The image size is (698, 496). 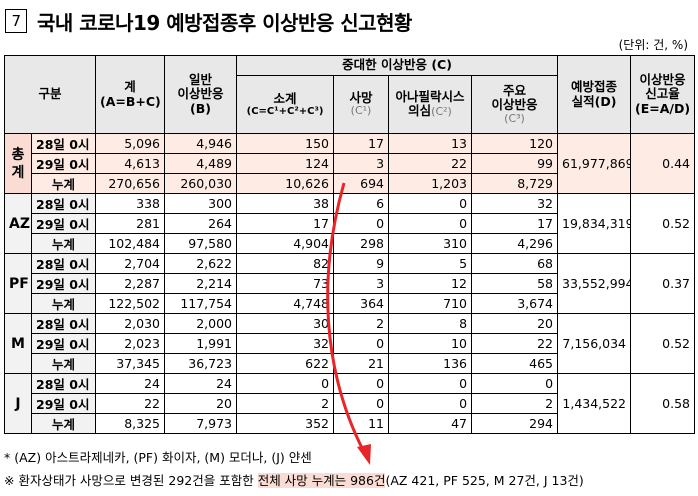 What do you see at coordinates (285, 203) in the screenshot?
I see `table-cell: 38` at bounding box center [285, 203].